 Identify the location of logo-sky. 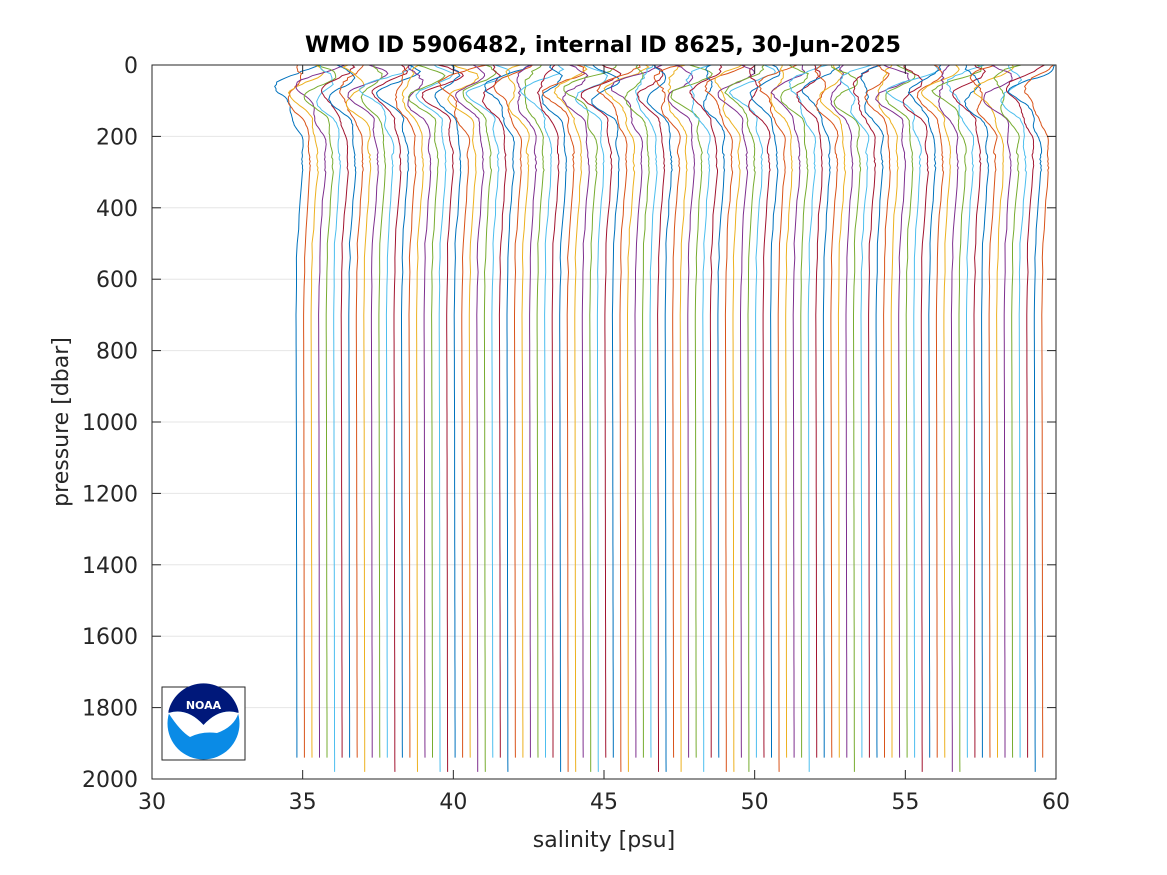
(203, 704).